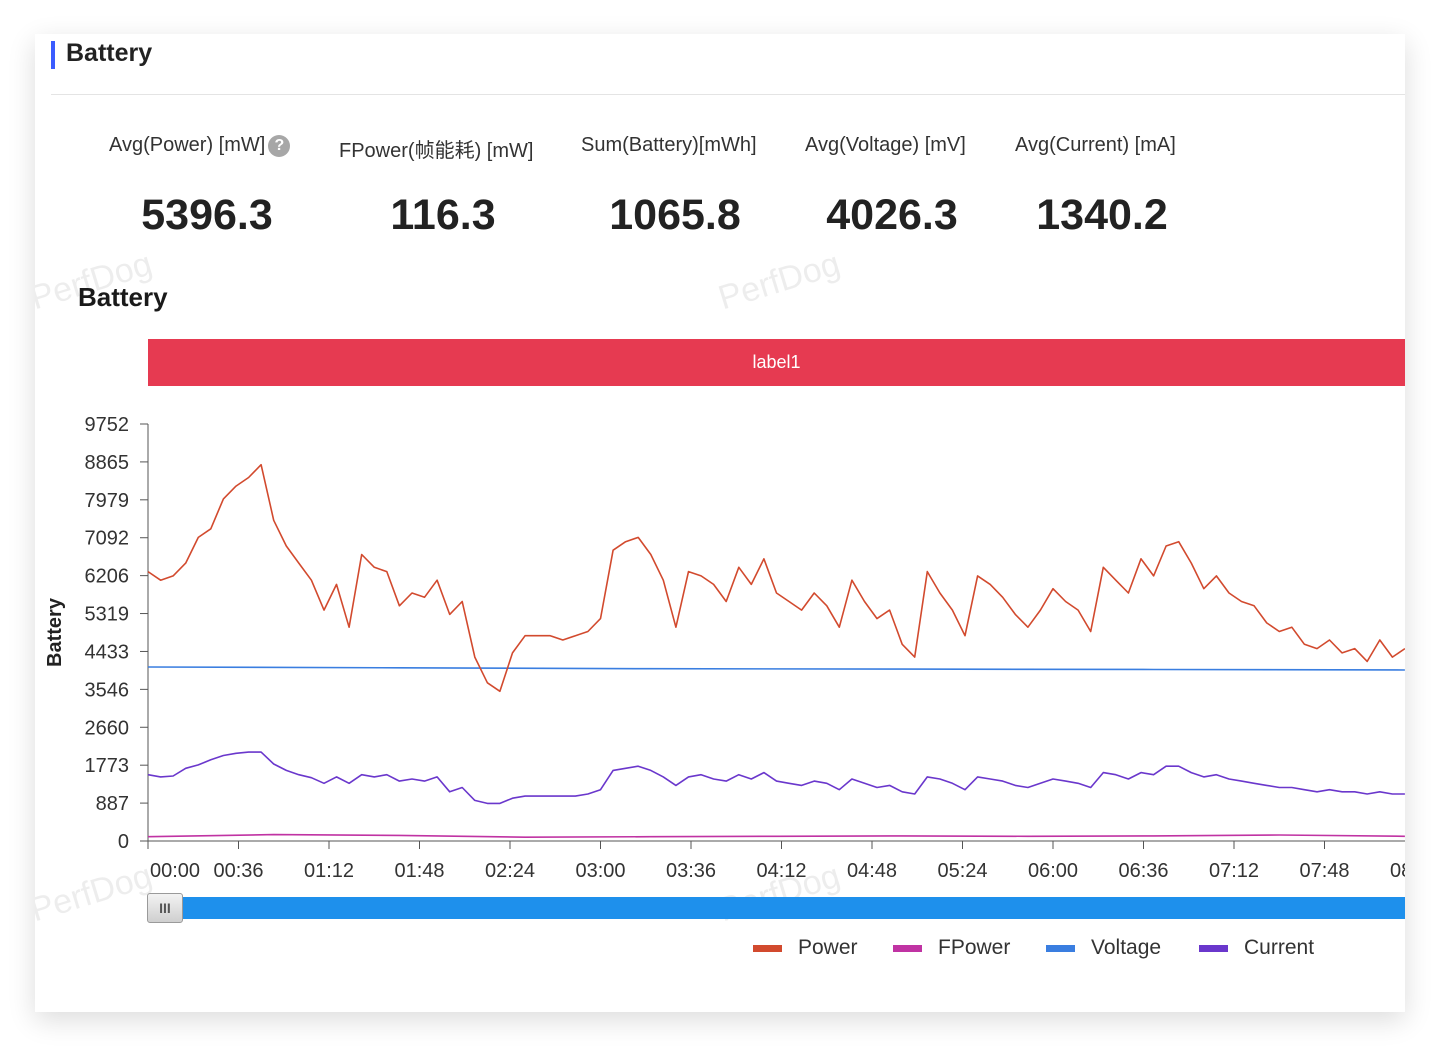 The width and height of the screenshot is (1440, 1047). What do you see at coordinates (1102, 215) in the screenshot?
I see `stat-value-avg-current: 1340.2` at bounding box center [1102, 215].